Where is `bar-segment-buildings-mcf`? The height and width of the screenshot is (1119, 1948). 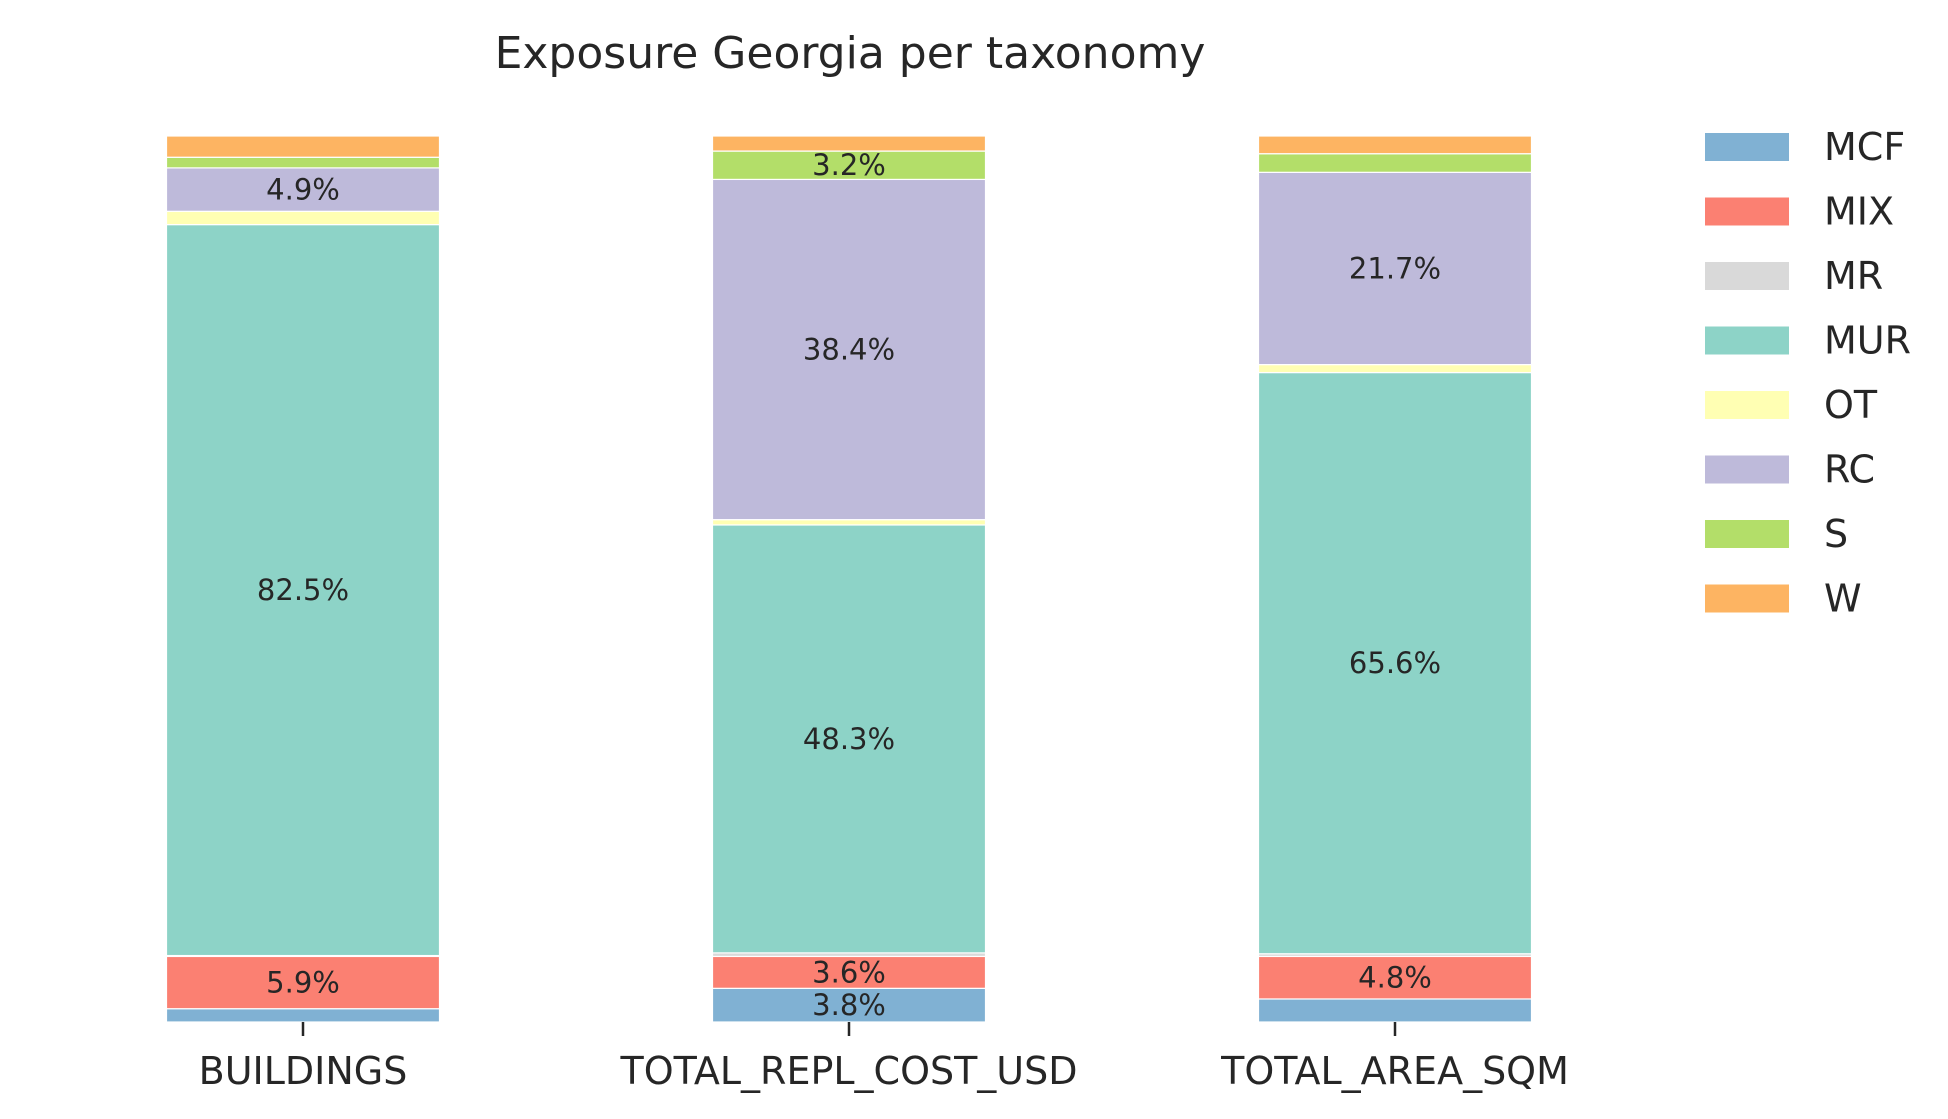
bar-segment-buildings-mcf is located at coordinates (303, 1015).